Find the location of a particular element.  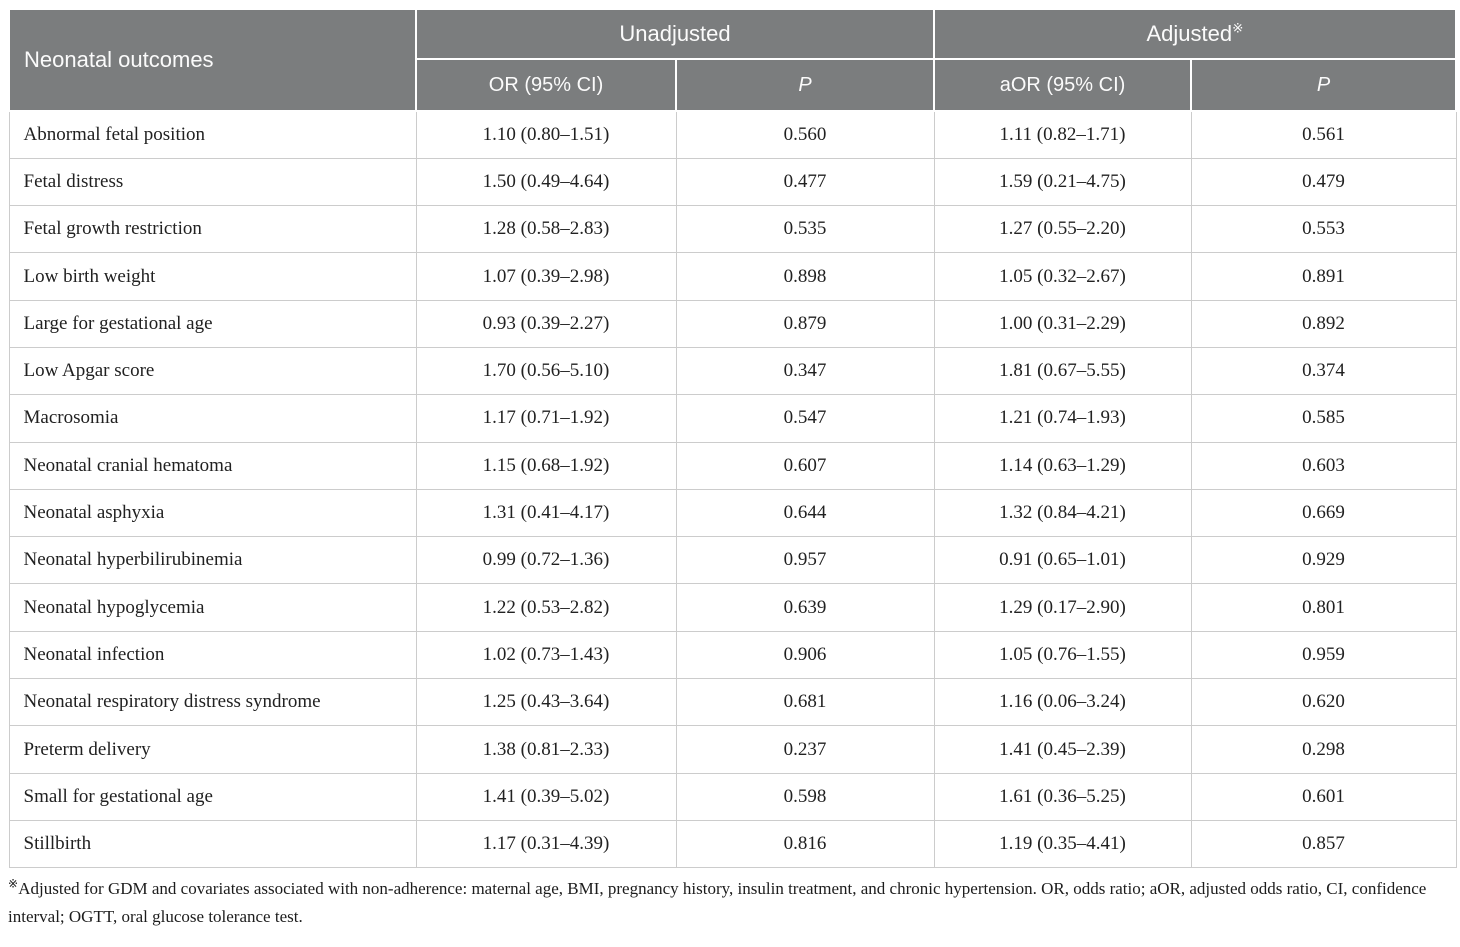

outcome-cell: Abnormal fetal position is located at coordinates (212, 134).